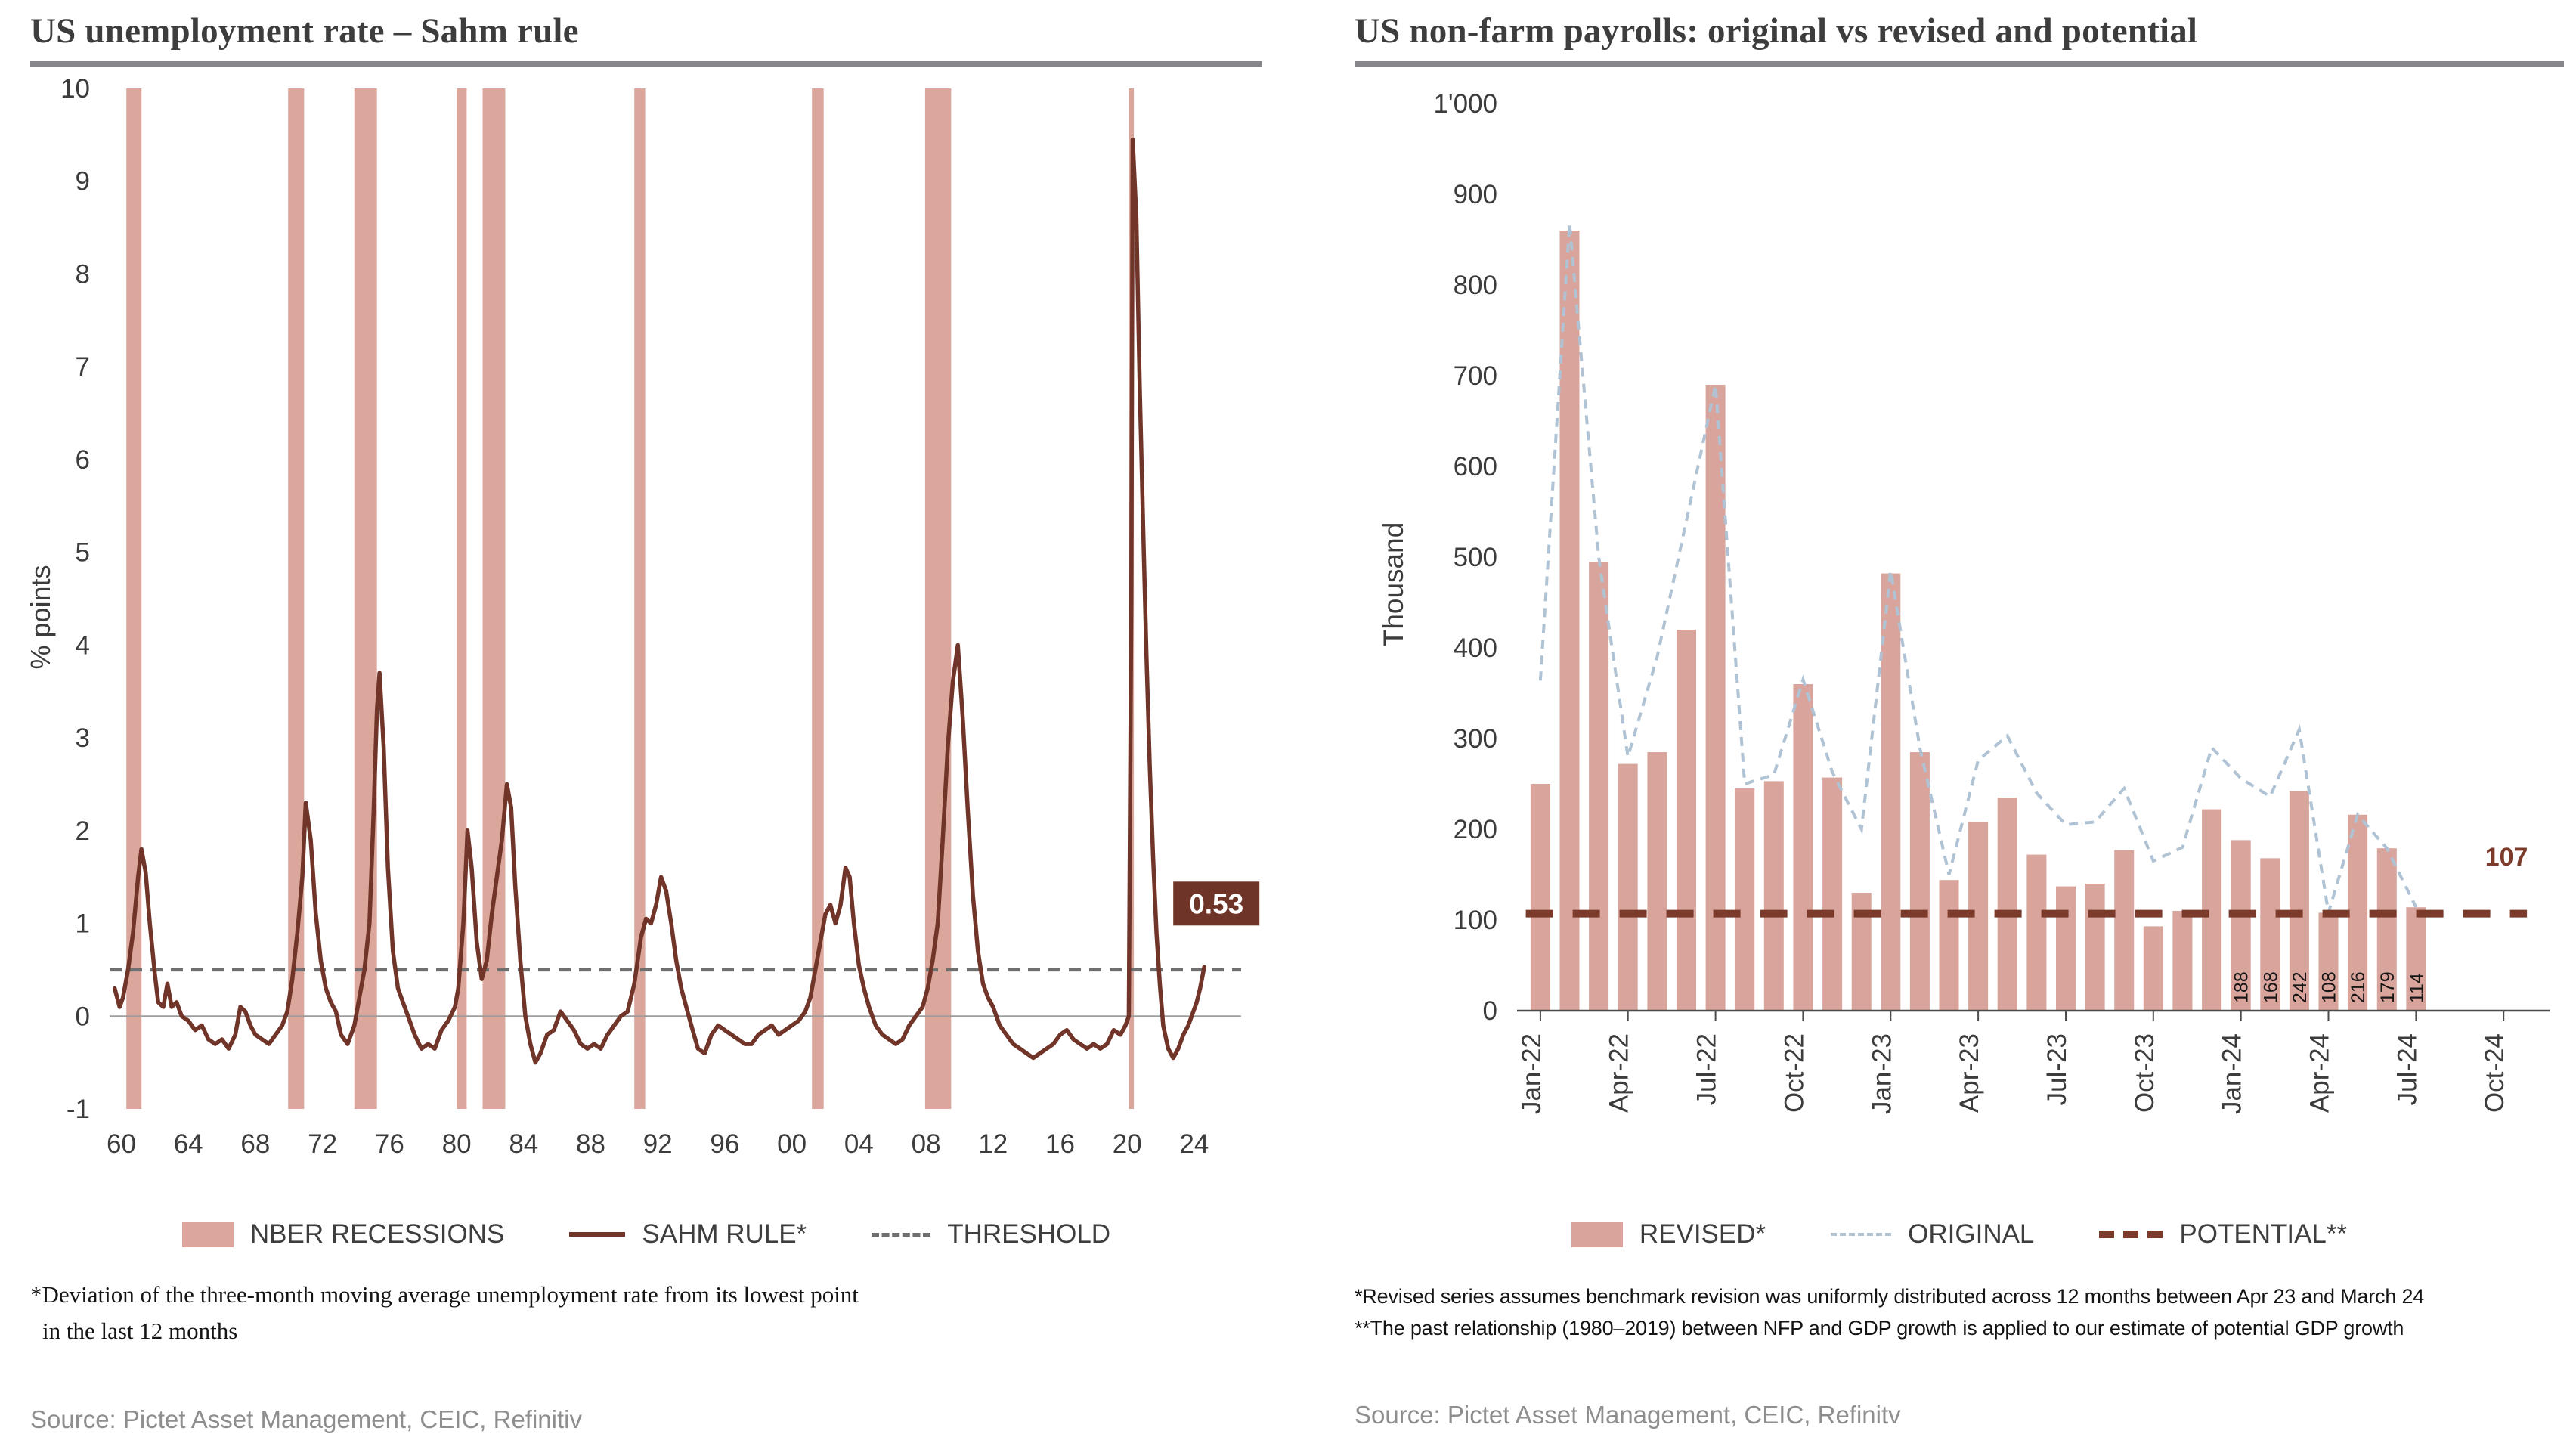  What do you see at coordinates (1960, 64) in the screenshot?
I see `title-underline-right` at bounding box center [1960, 64].